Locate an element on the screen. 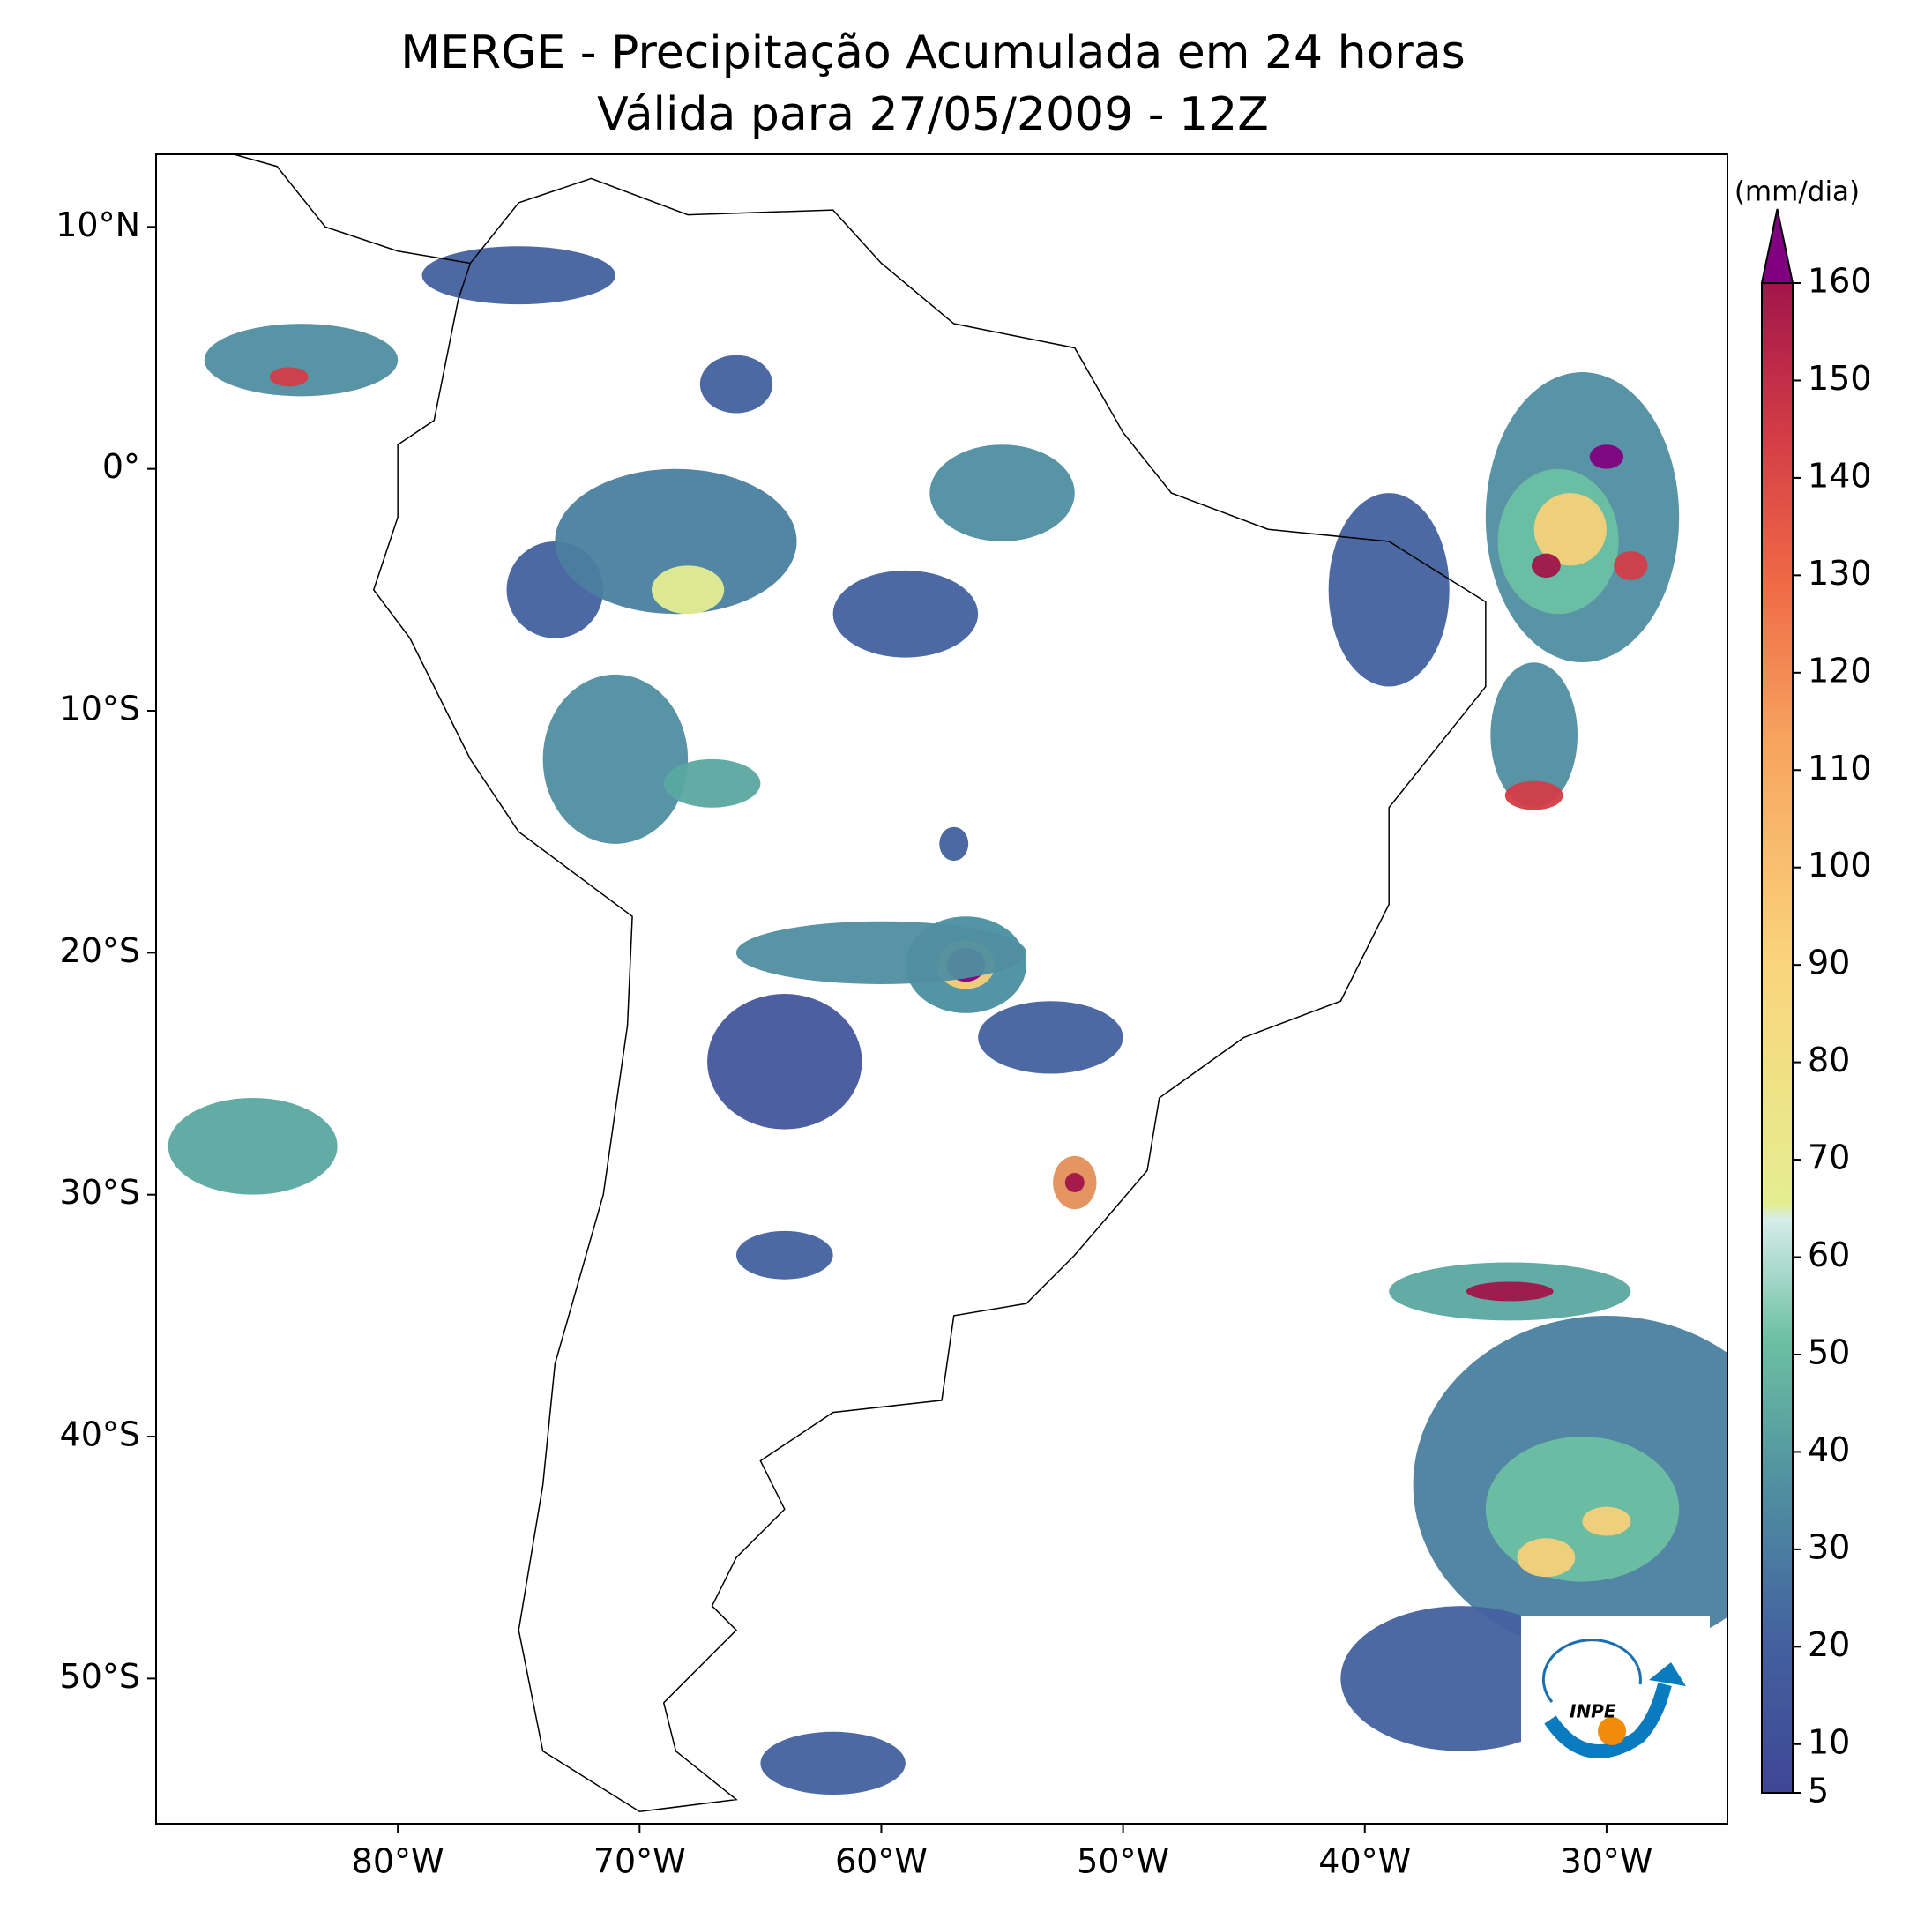  y-tick-label: 40°S is located at coordinates (100, 1434).